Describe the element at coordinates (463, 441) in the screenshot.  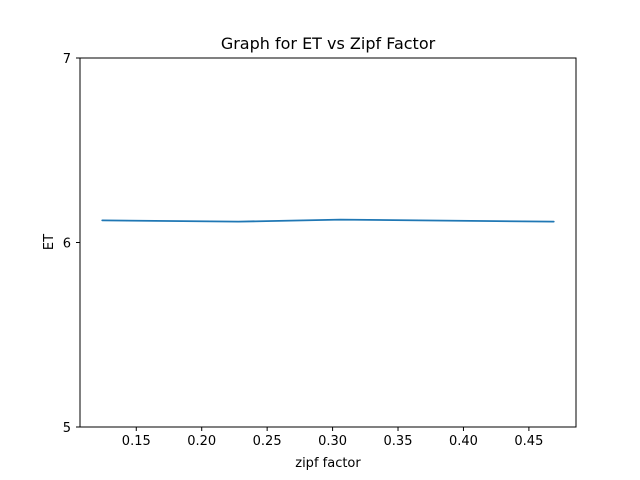
I see `x-tick-label: 0.40` at that location.